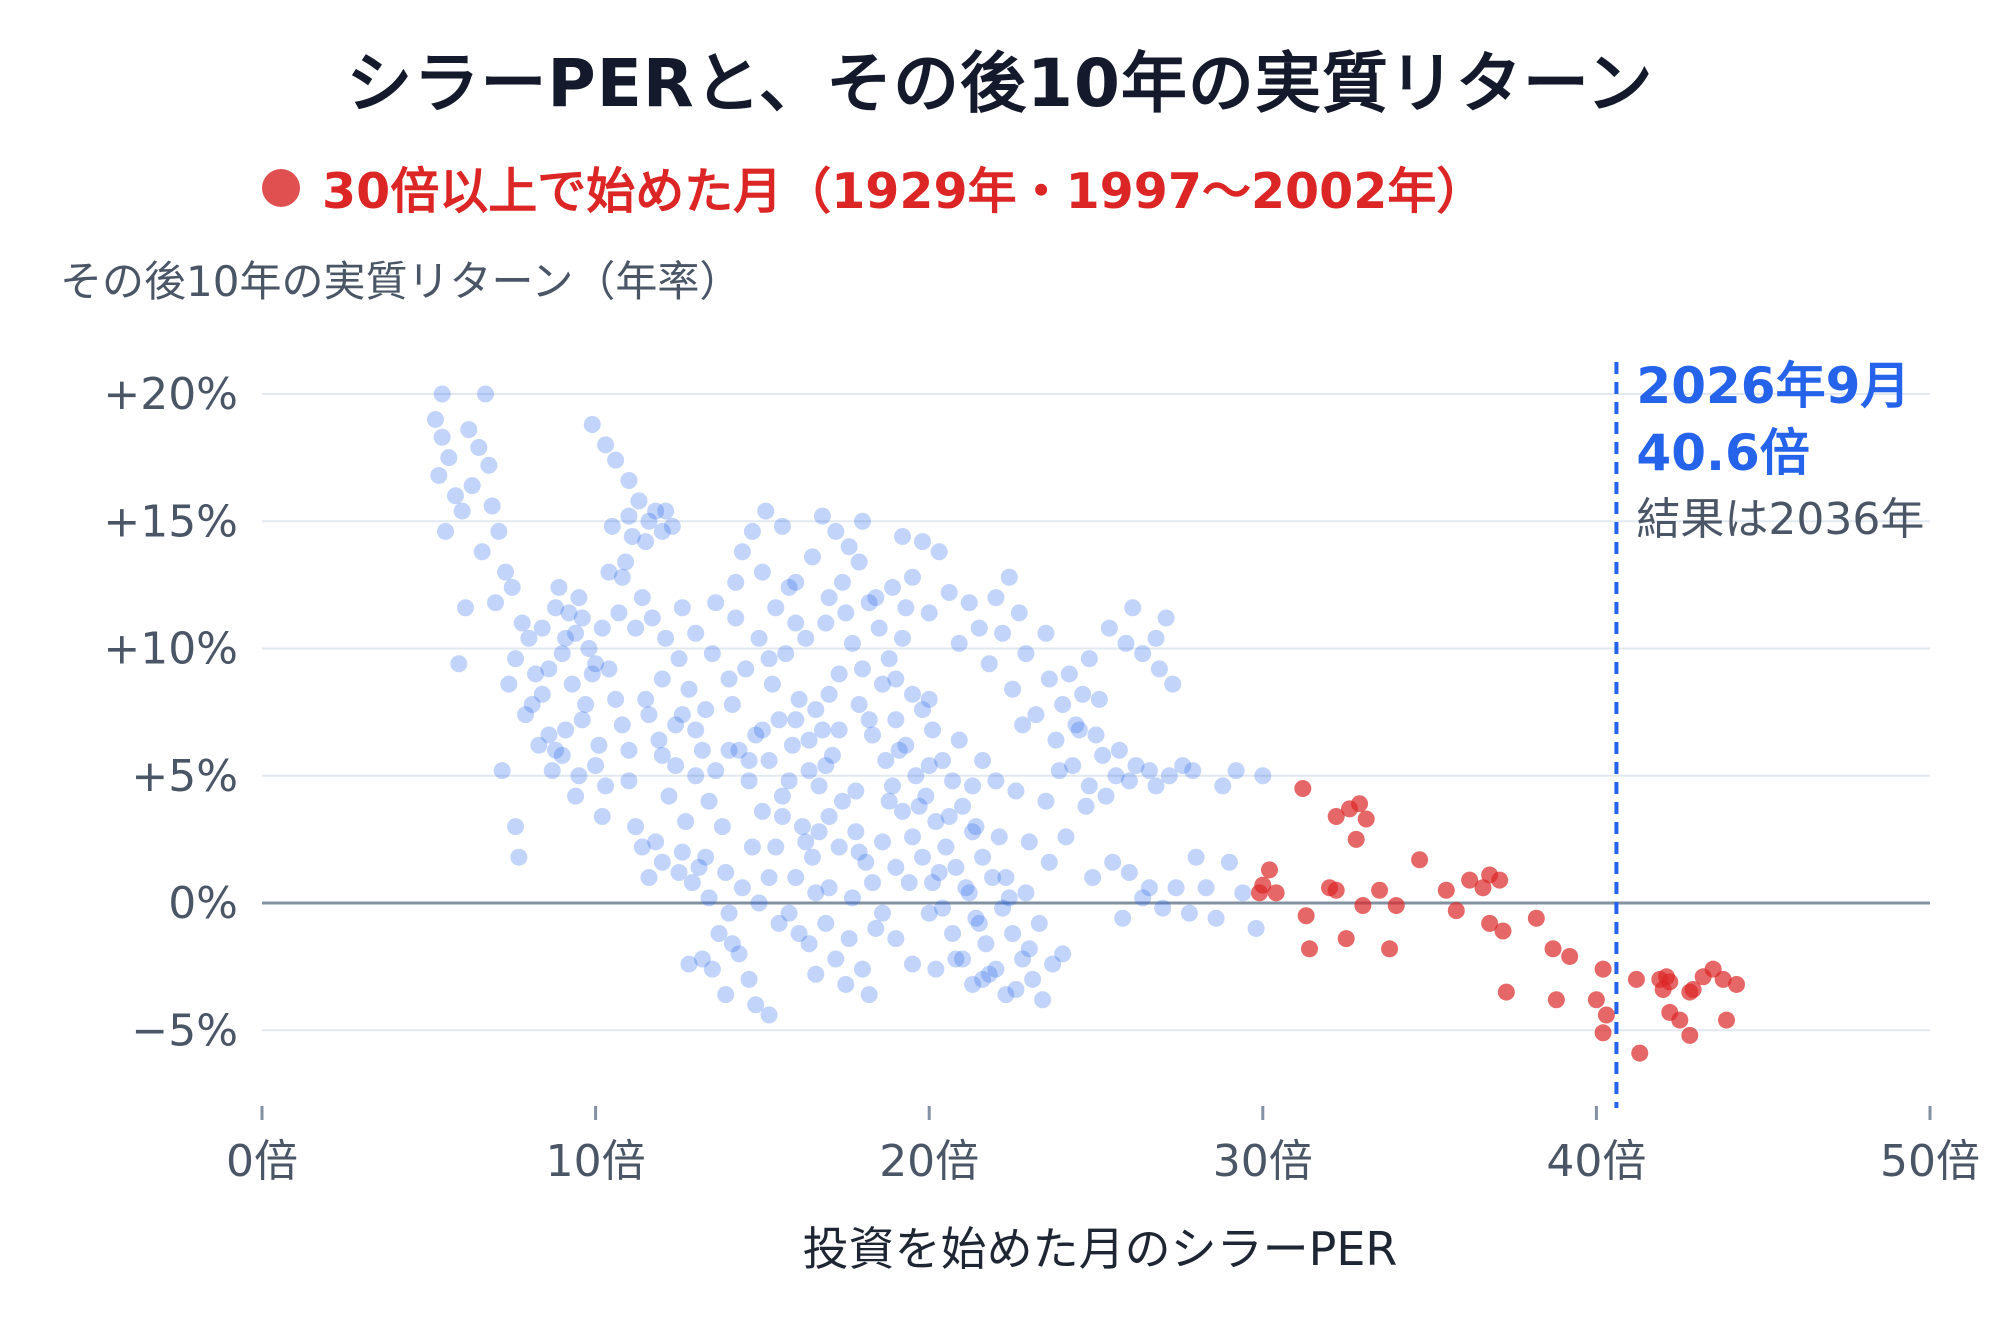 The width and height of the screenshot is (2000, 1320). I want to click on legend-marker, so click(281, 187).